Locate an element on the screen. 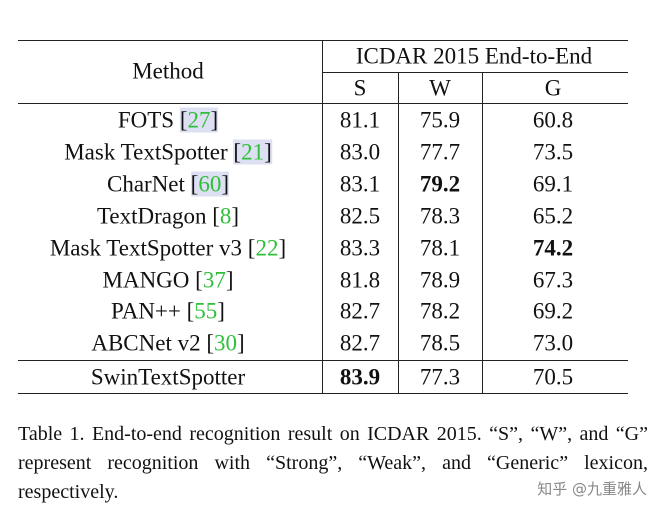  header-column: G is located at coordinates (553, 88).